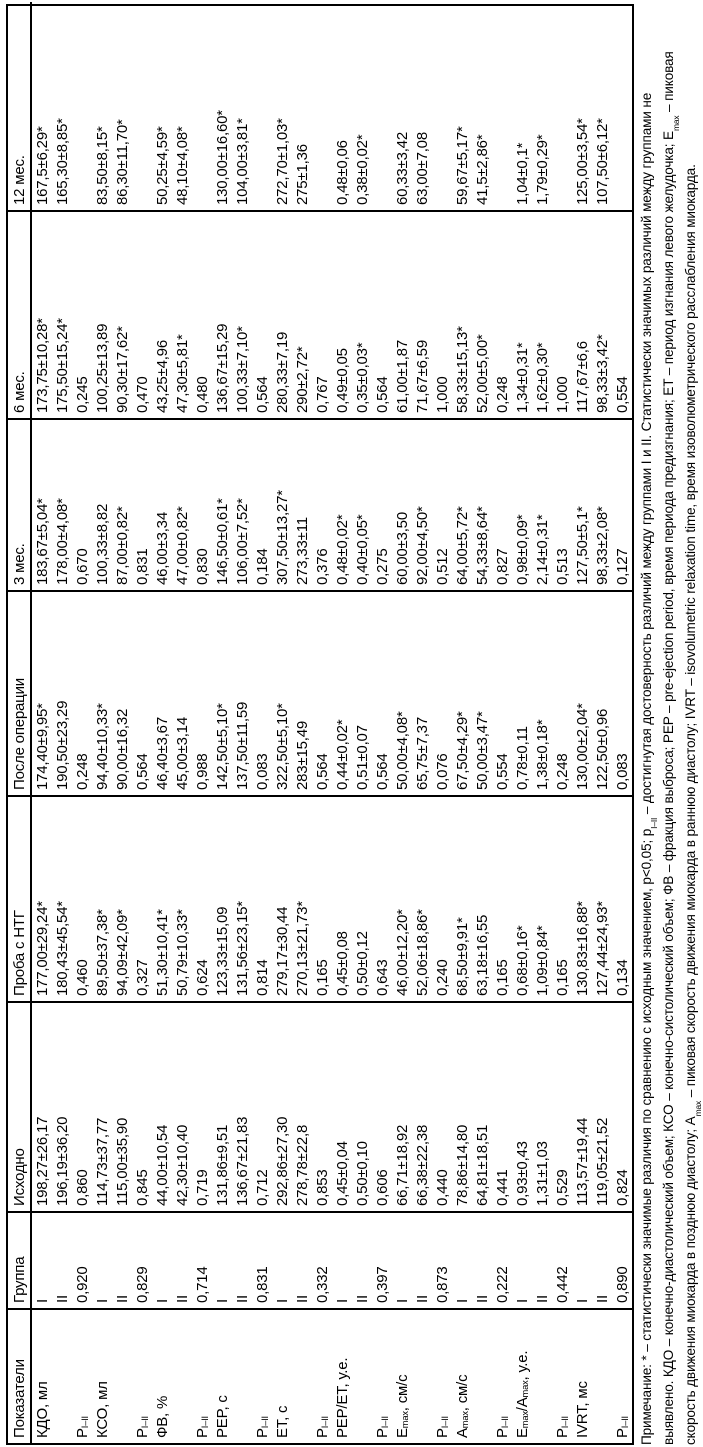  I want to click on row-label: PEP/ET, у.е., so click(342, 1397).